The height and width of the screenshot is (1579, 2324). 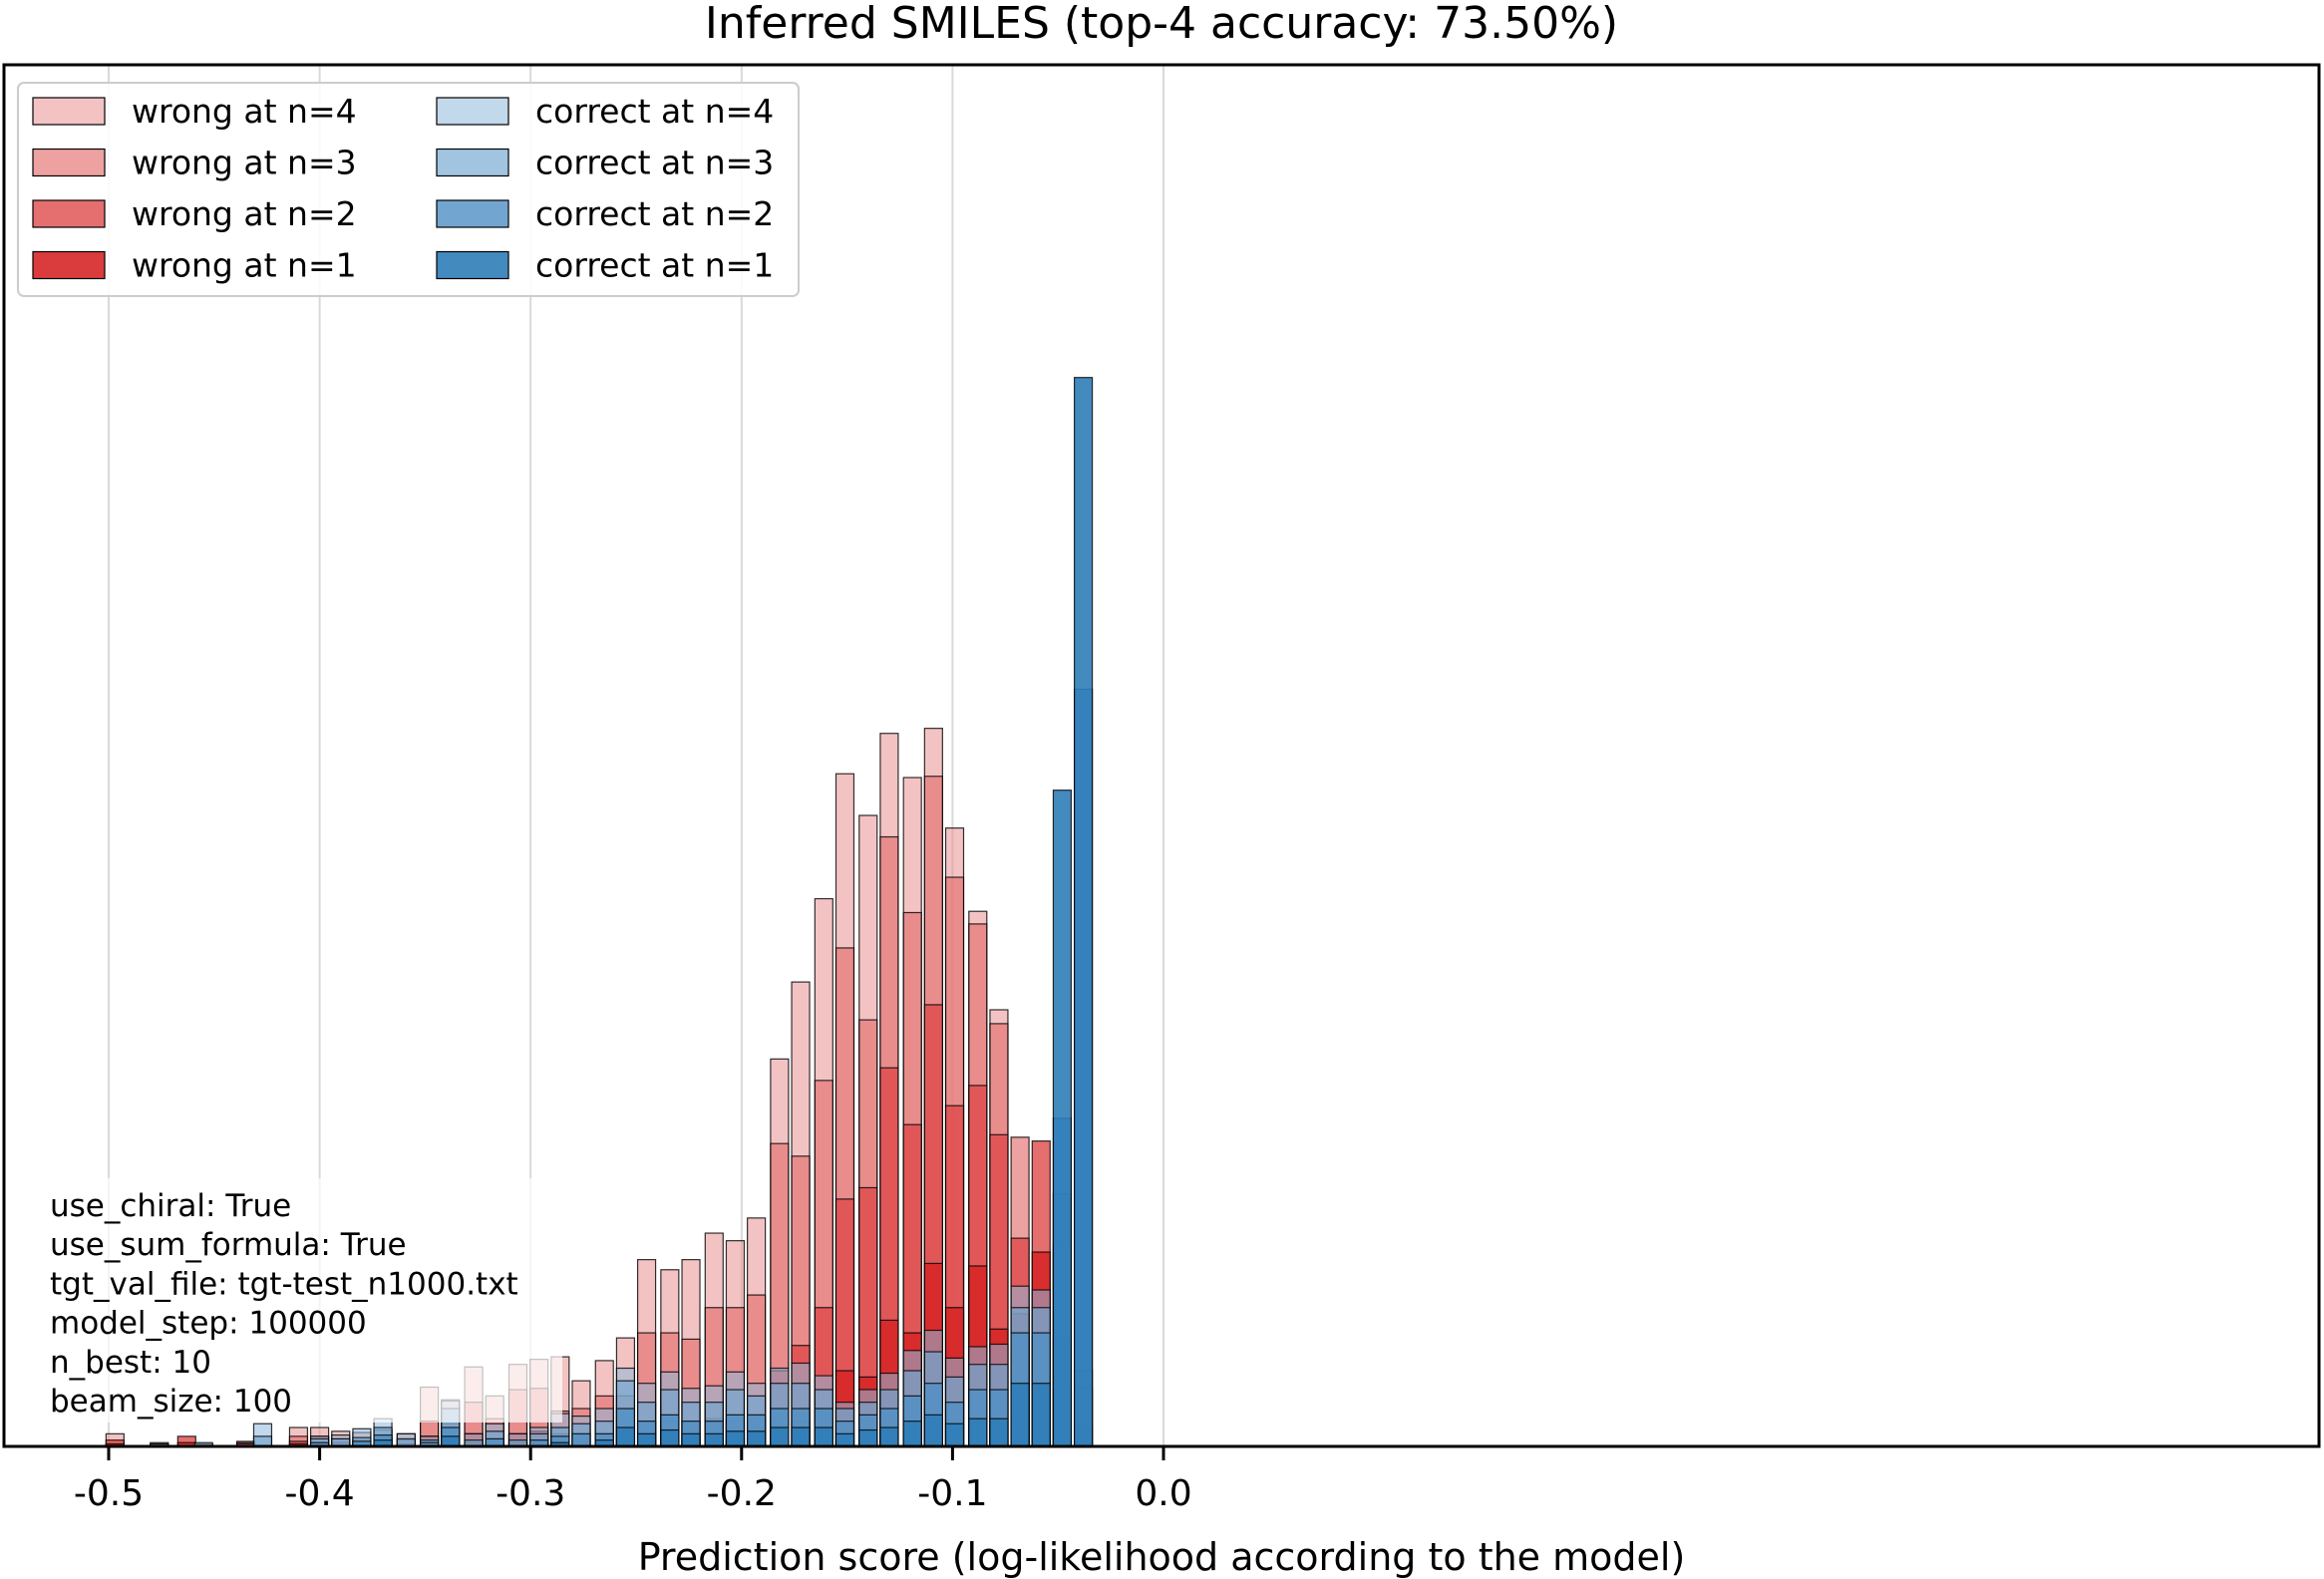 What do you see at coordinates (654, 163) in the screenshot?
I see `legend-label-correct-n3: correct at n=3` at bounding box center [654, 163].